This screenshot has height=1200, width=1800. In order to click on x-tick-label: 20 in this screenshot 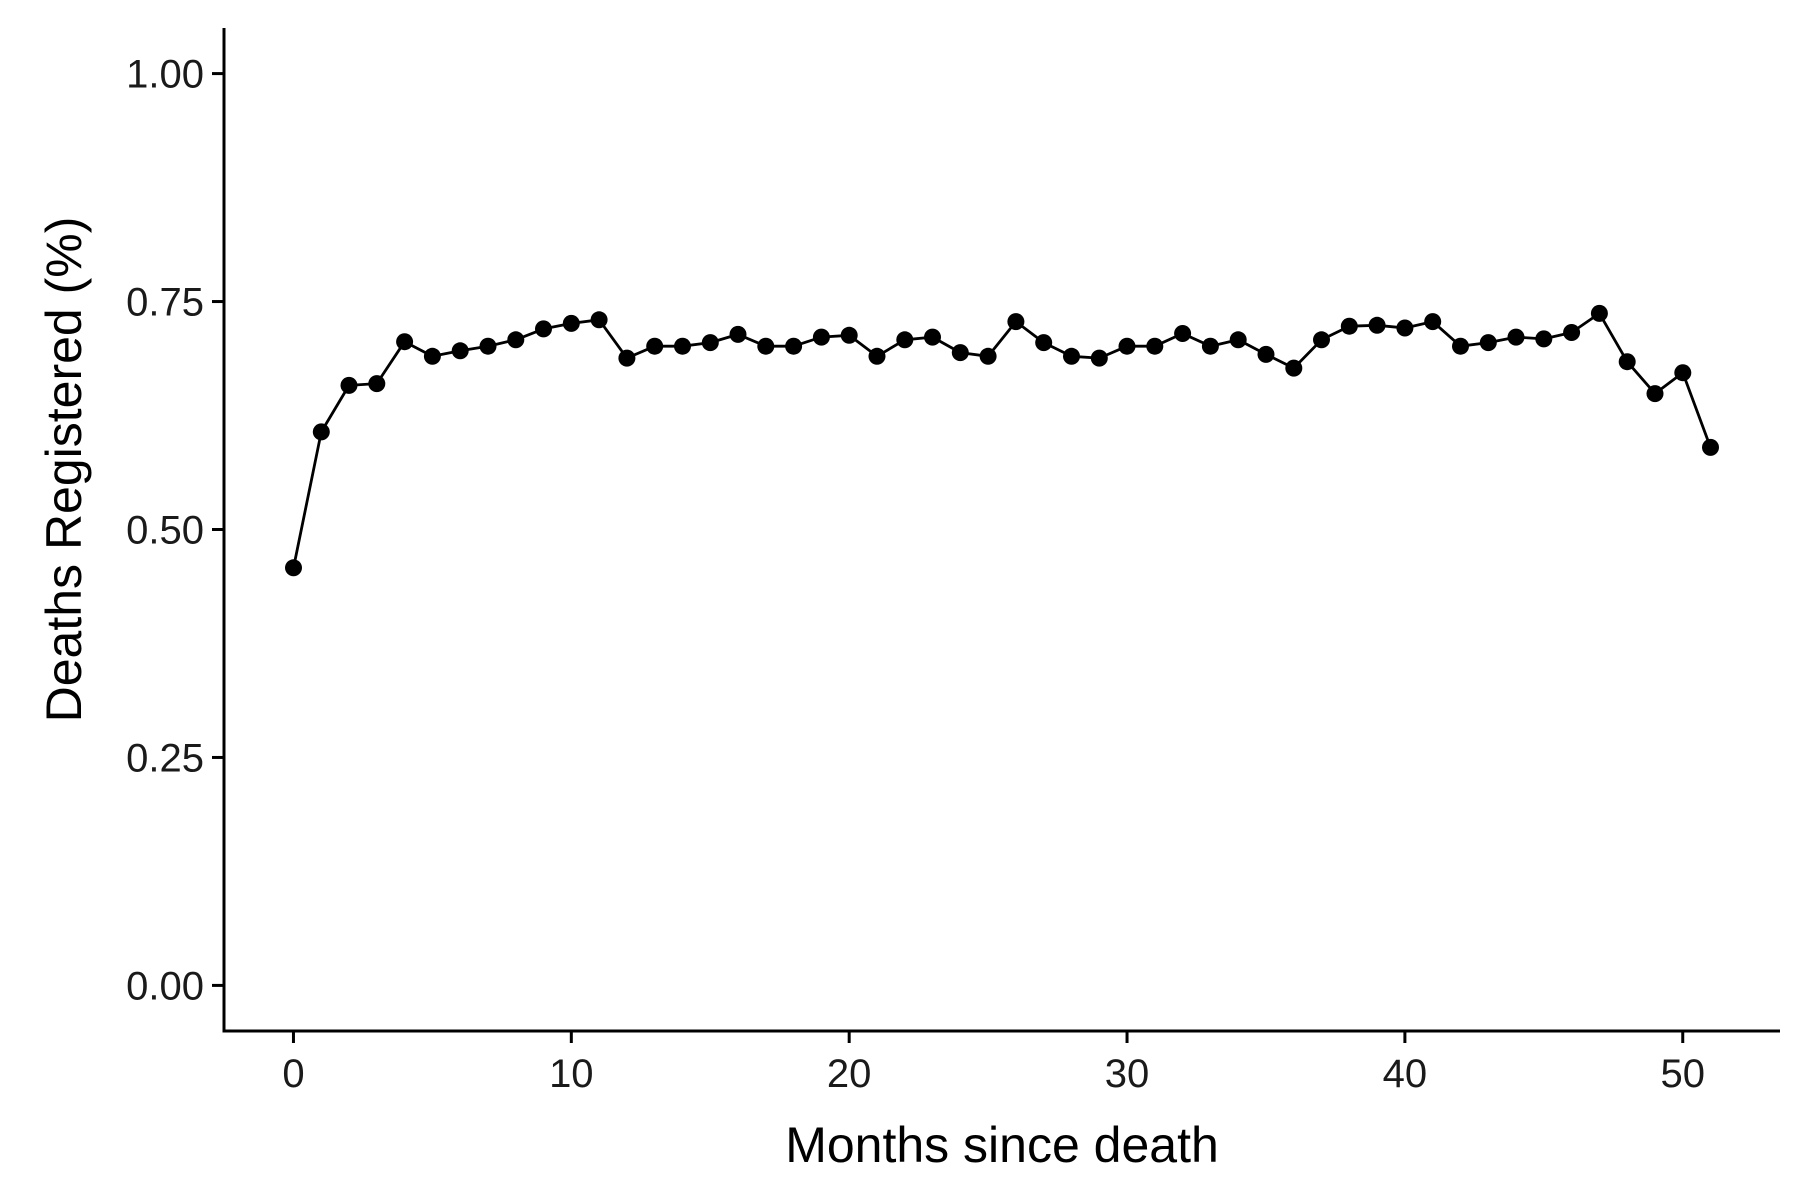, I will do `click(849, 1074)`.